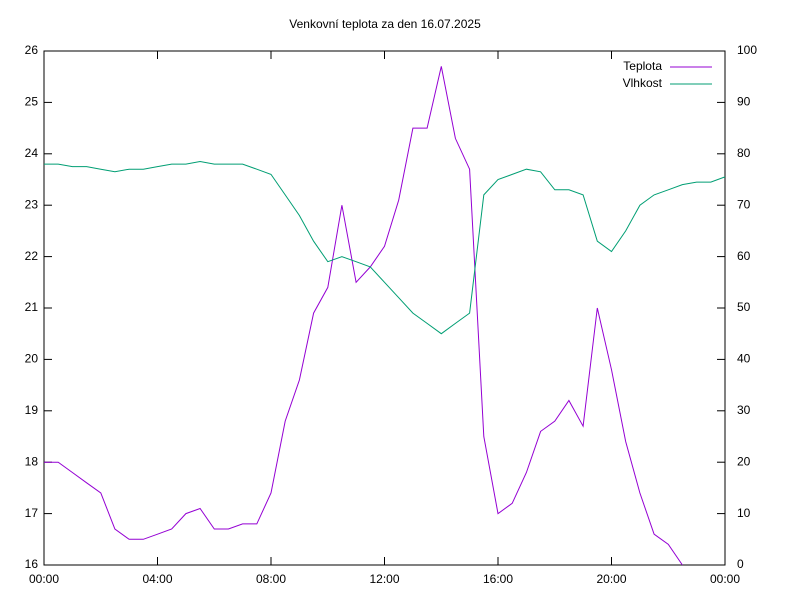 Image resolution: width=800 pixels, height=605 pixels. What do you see at coordinates (32, 513) in the screenshot?
I see `y-tick-label: 17` at bounding box center [32, 513].